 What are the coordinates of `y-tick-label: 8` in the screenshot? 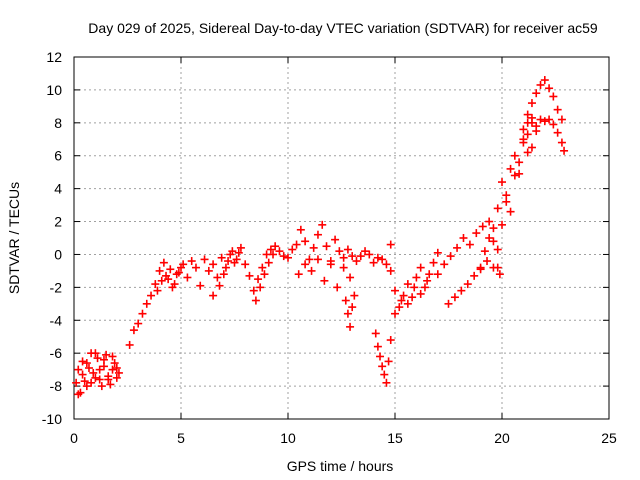 It's located at (58, 123).